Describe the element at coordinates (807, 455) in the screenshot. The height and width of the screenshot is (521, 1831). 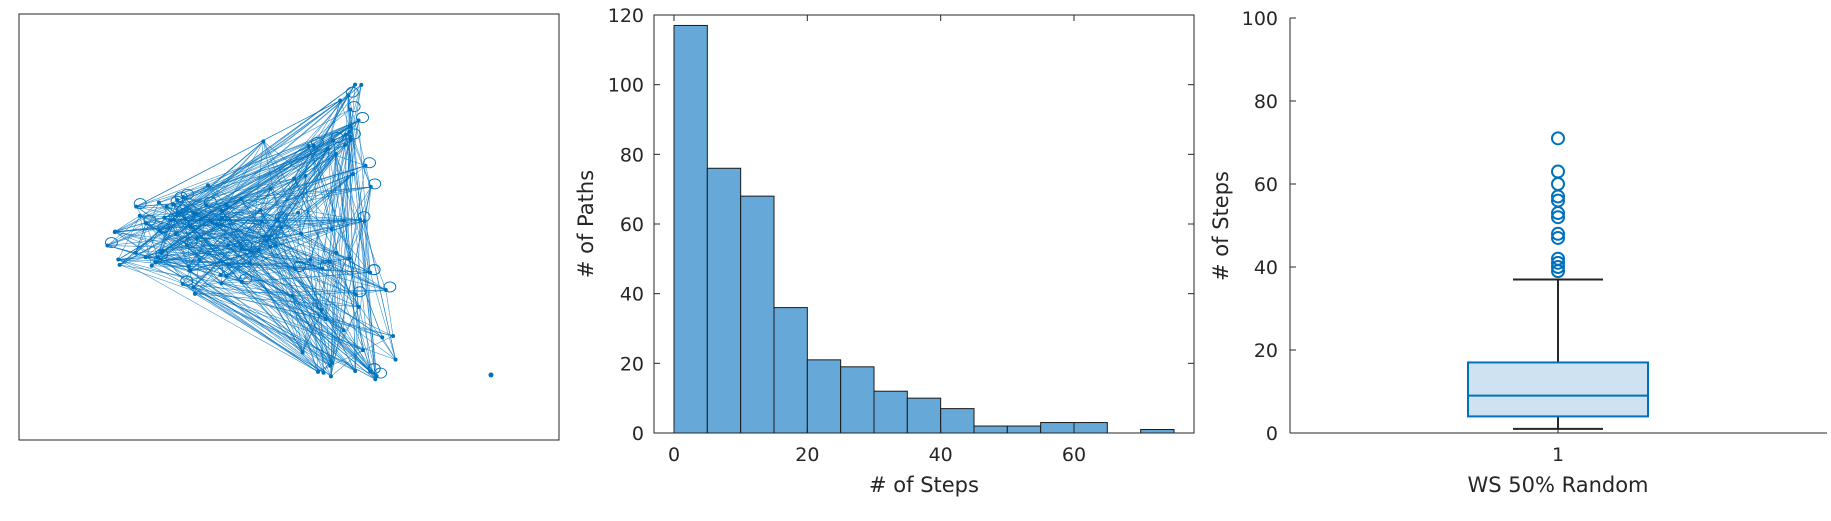
I see `histogram-x-tick-label: 20` at that location.